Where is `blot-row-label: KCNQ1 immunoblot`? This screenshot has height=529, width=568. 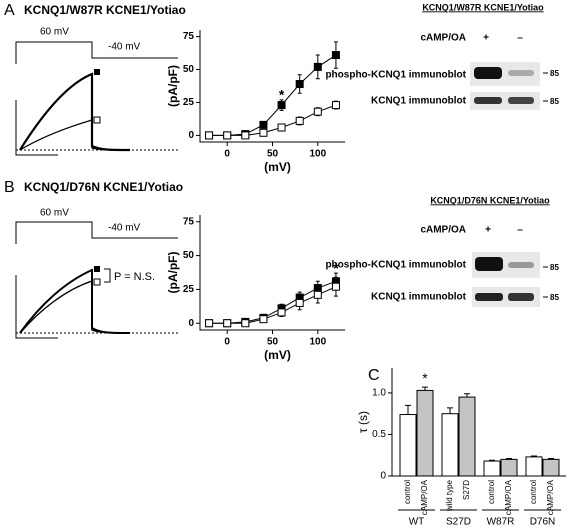
blot-row-label: KCNQ1 immunoblot is located at coordinates (419, 297).